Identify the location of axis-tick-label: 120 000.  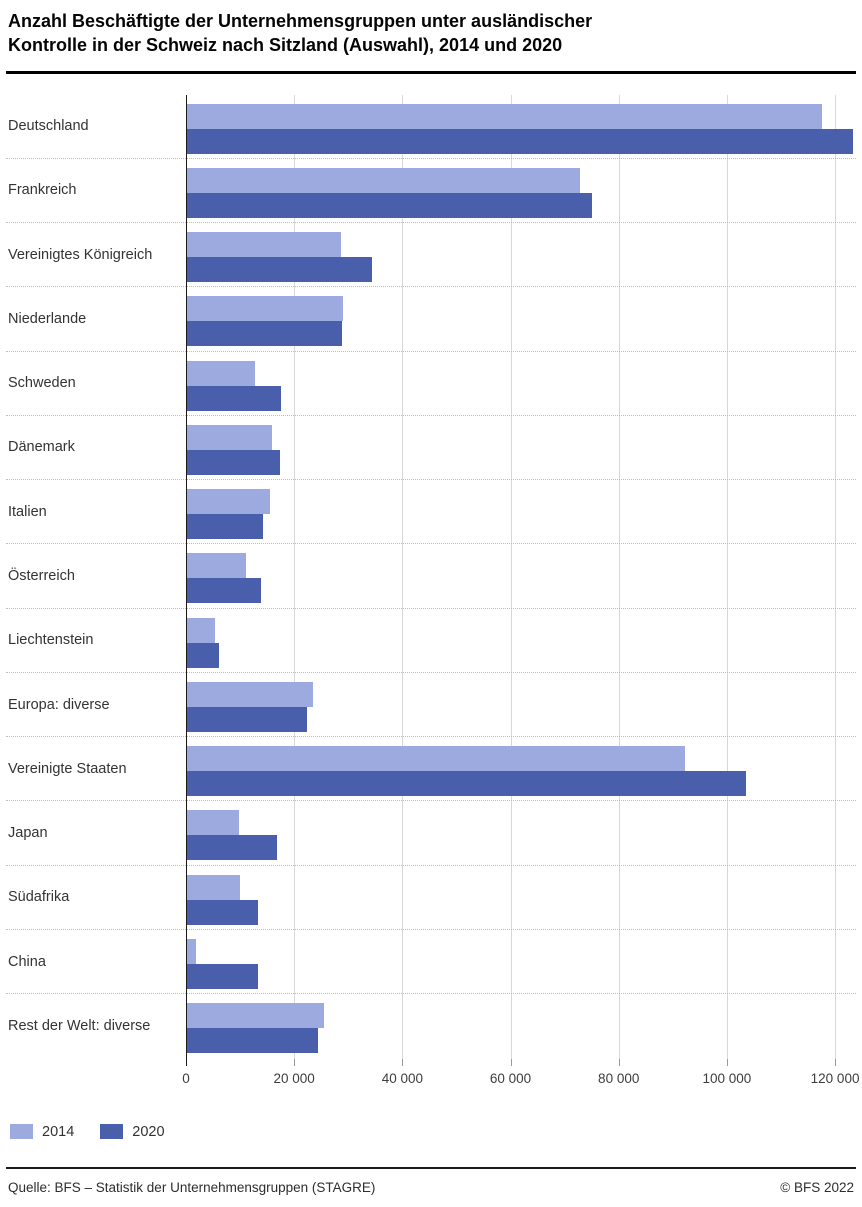
(835, 1078).